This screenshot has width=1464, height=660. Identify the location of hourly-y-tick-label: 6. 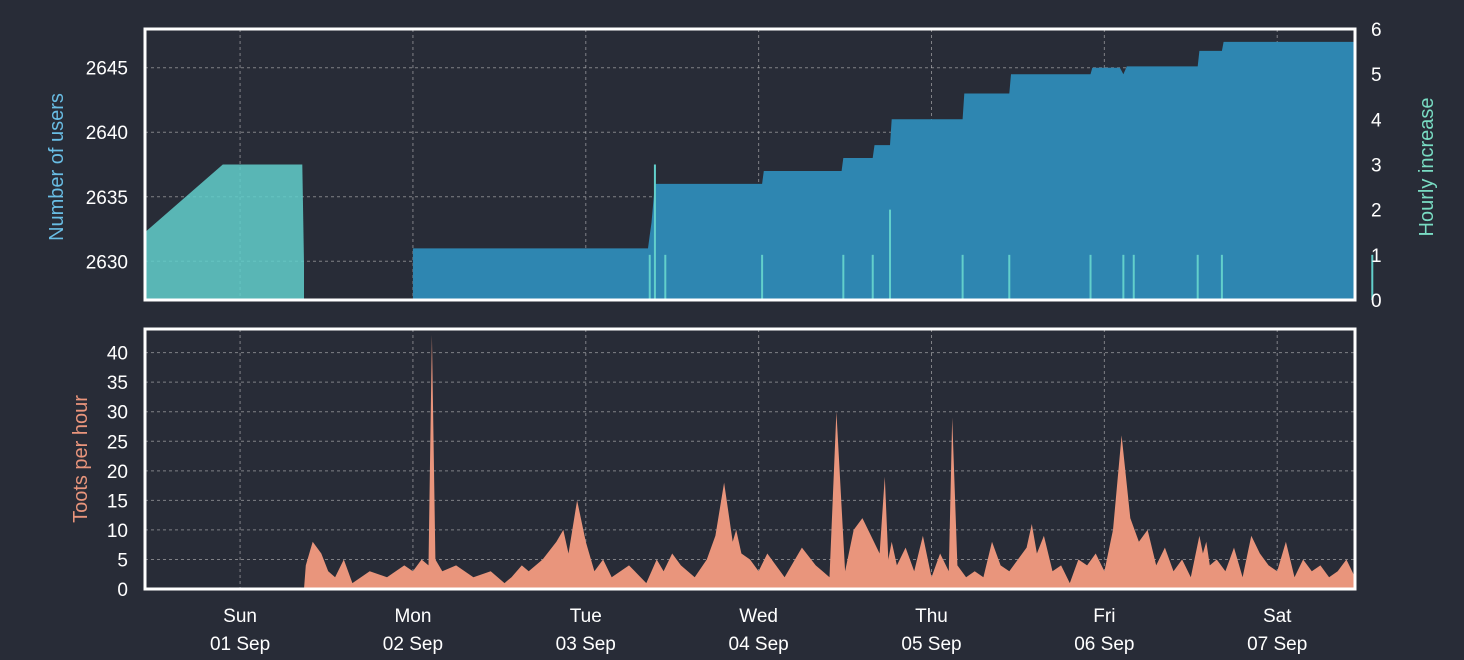
(1376, 30).